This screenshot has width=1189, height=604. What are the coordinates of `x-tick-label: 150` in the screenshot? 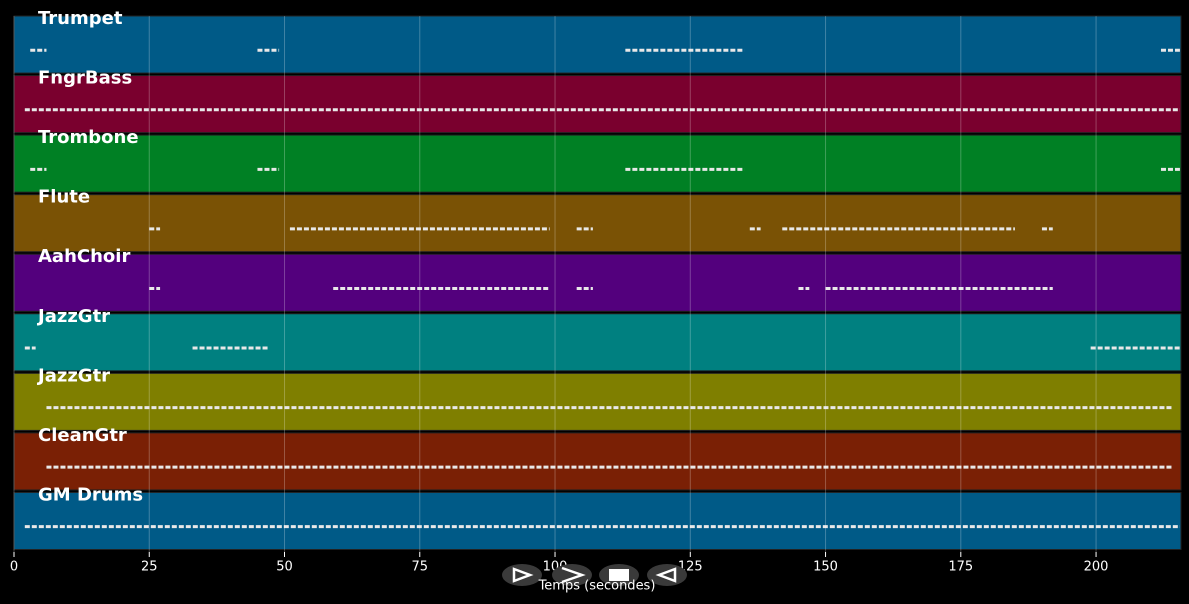 It's located at (825, 567).